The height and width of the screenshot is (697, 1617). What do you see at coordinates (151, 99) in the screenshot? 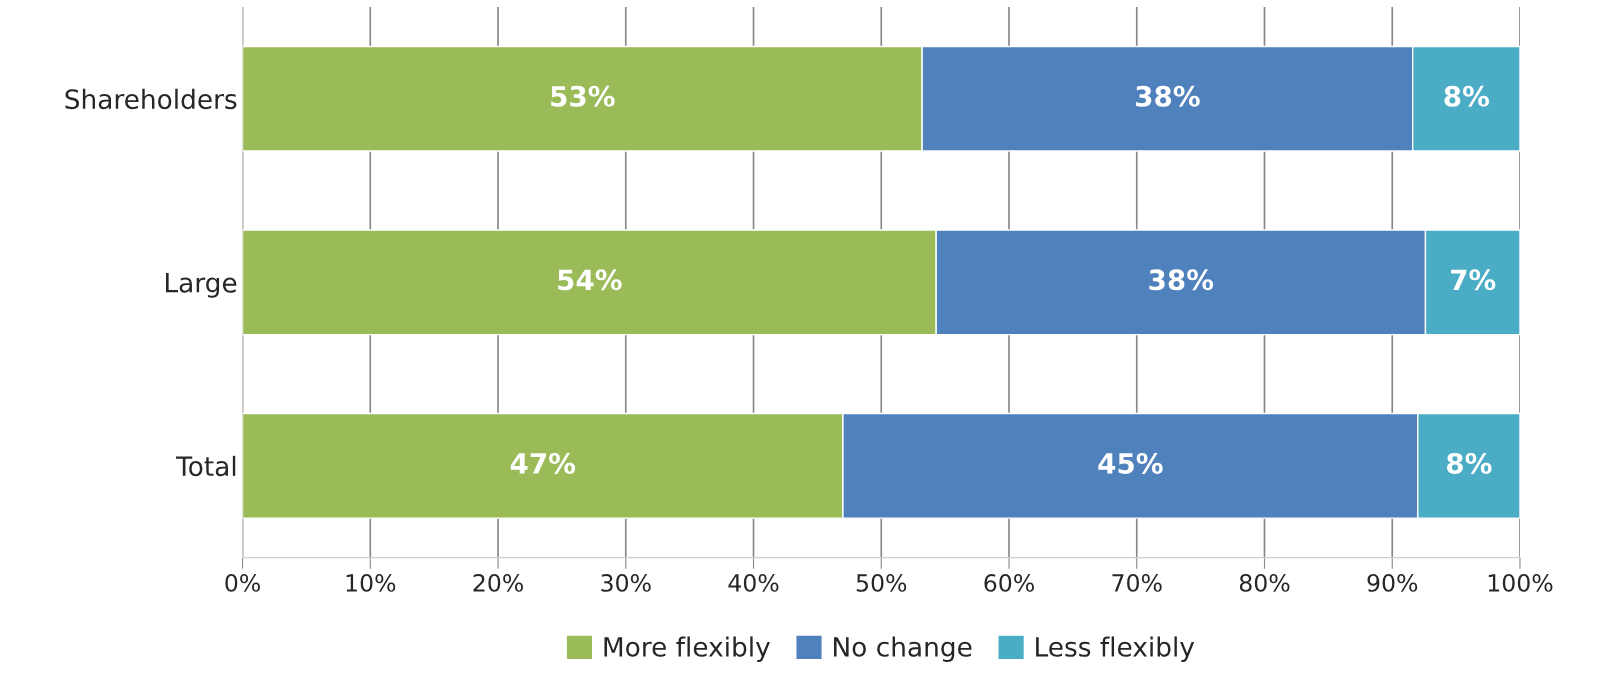
I see `y-tick-label: Shareholders` at bounding box center [151, 99].